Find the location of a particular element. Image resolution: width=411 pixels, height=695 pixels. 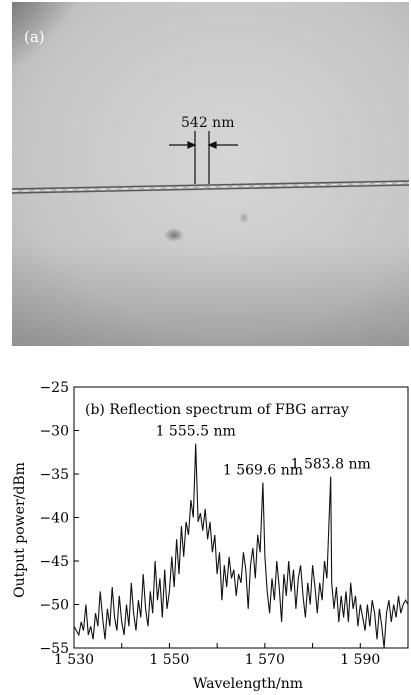

x-tick-label: 1 530 is located at coordinates (74, 660).